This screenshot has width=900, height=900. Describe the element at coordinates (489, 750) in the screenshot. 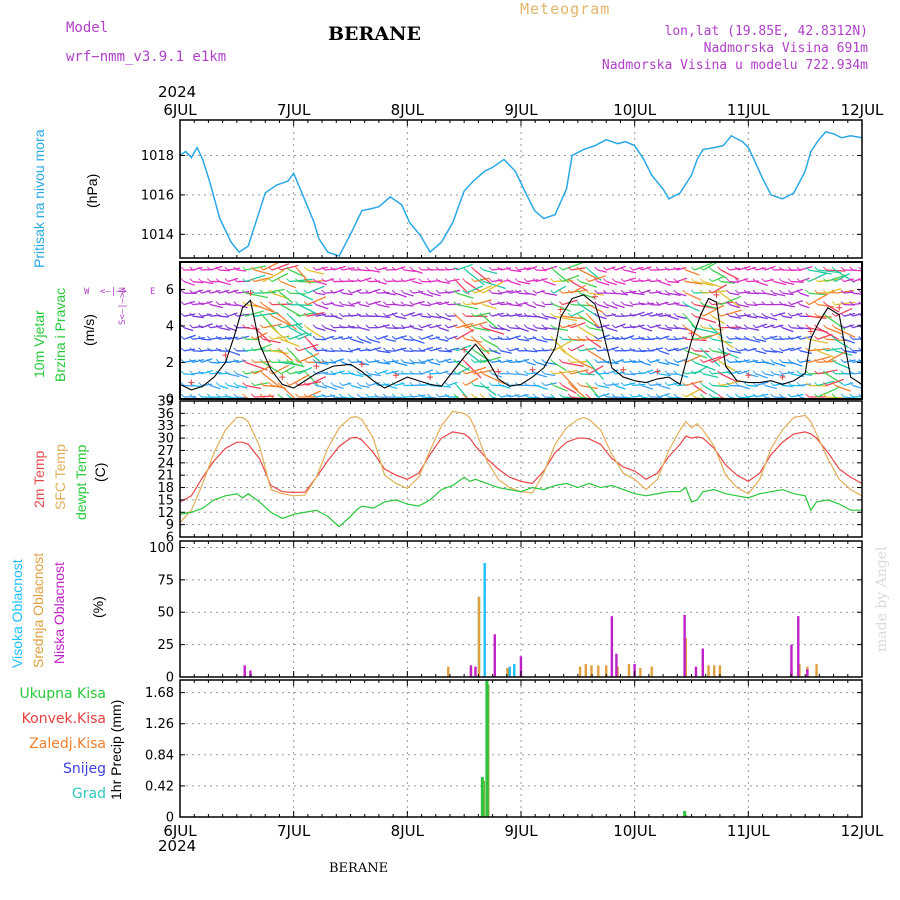

I see `total-rain-bar-edge` at that location.